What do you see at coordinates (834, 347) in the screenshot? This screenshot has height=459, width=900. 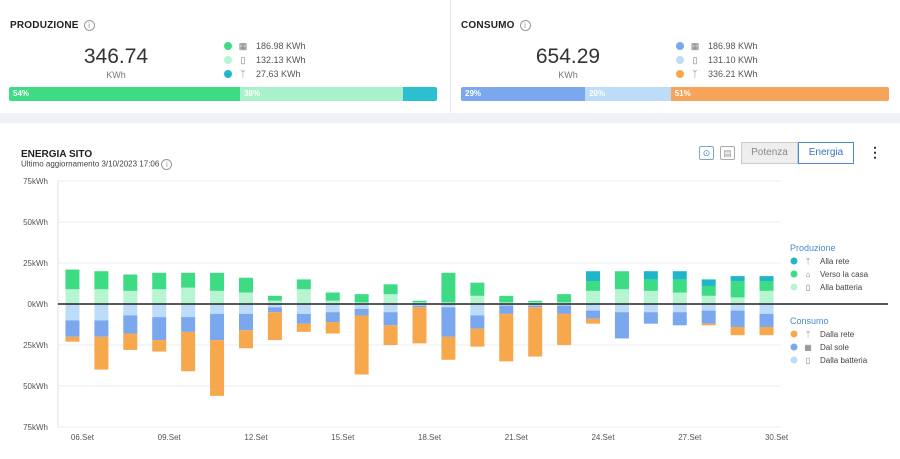 I see `legend-label: Dal sole` at bounding box center [834, 347].